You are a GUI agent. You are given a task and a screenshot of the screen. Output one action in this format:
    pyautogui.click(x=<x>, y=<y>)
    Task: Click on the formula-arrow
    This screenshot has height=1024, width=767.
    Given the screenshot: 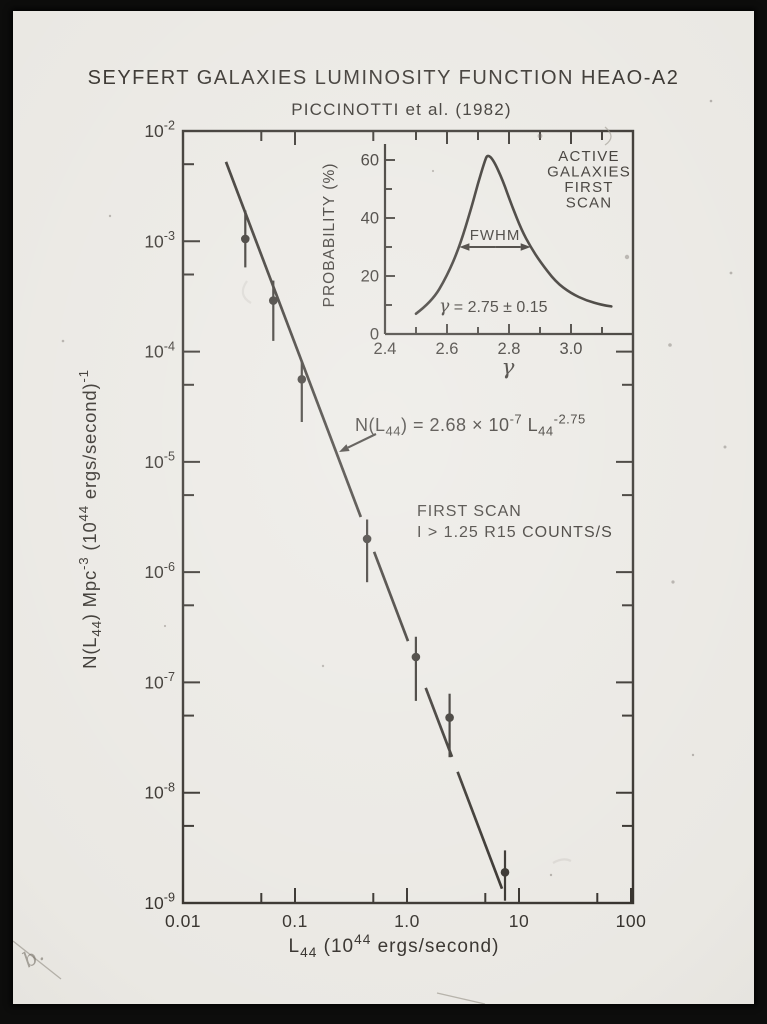 What is the action you would take?
    pyautogui.click(x=362, y=441)
    